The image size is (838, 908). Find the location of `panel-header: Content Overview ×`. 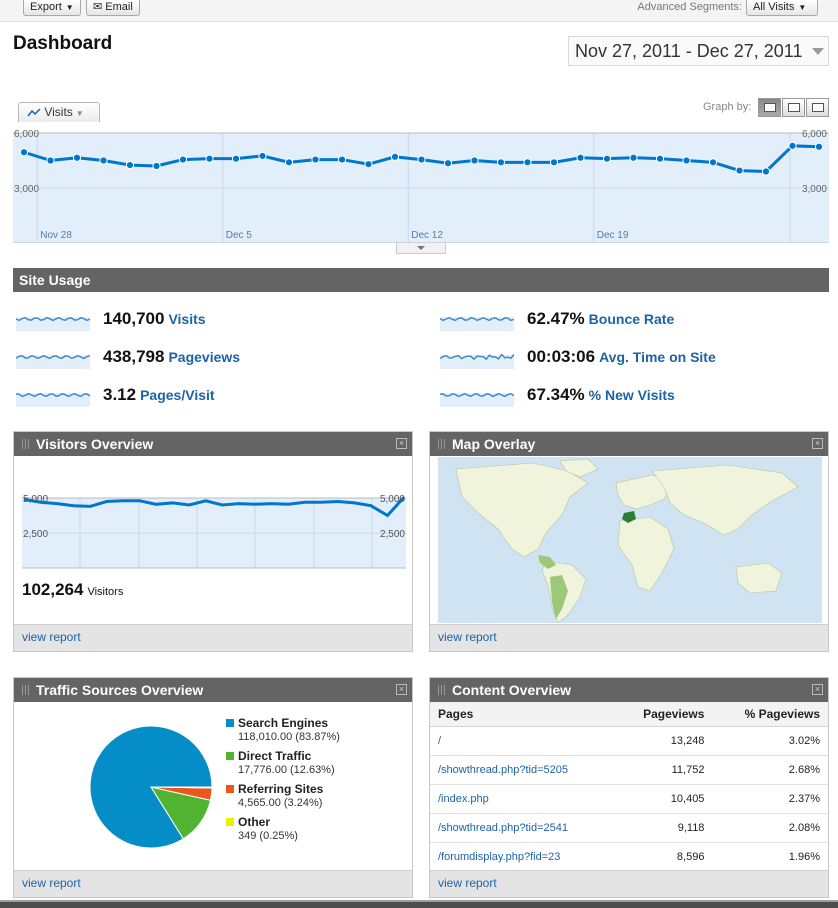

panel-header: Content Overview × is located at coordinates (629, 690).